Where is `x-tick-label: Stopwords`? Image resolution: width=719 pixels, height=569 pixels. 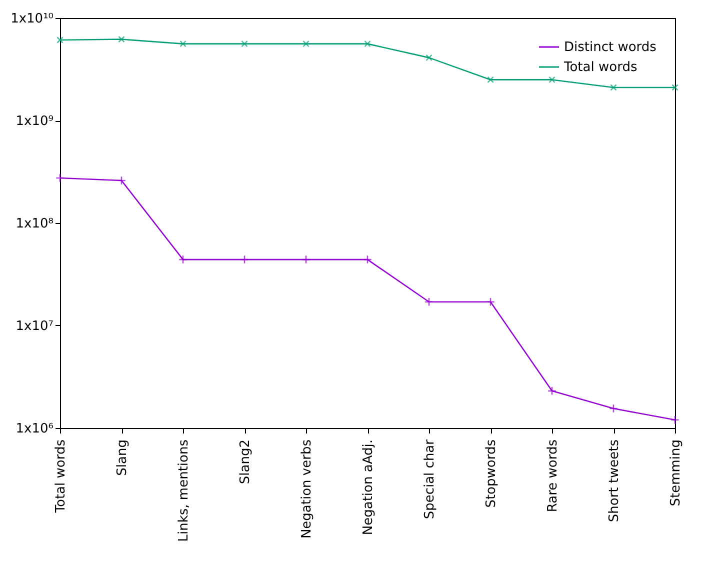 x-tick-label: Stopwords is located at coordinates (491, 473).